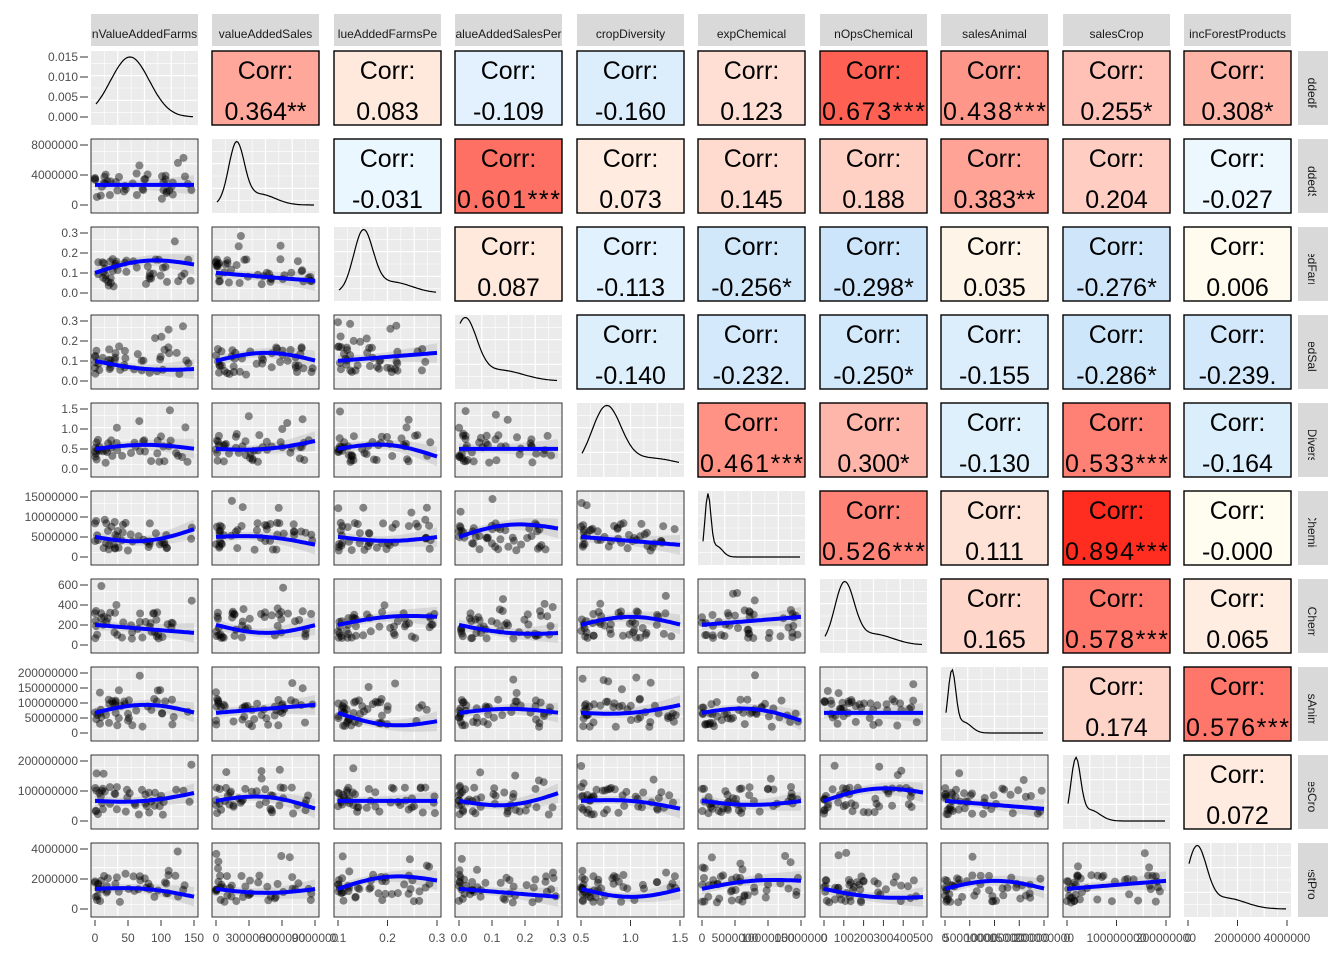  Describe the element at coordinates (54, 849) in the screenshot. I see `y-tick-label: 4000000` at that location.